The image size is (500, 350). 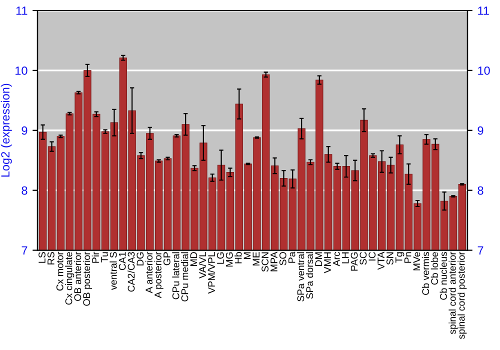 What do you see at coordinates (381, 261) in the screenshot?
I see `x-tick-label: VTA` at bounding box center [381, 261].